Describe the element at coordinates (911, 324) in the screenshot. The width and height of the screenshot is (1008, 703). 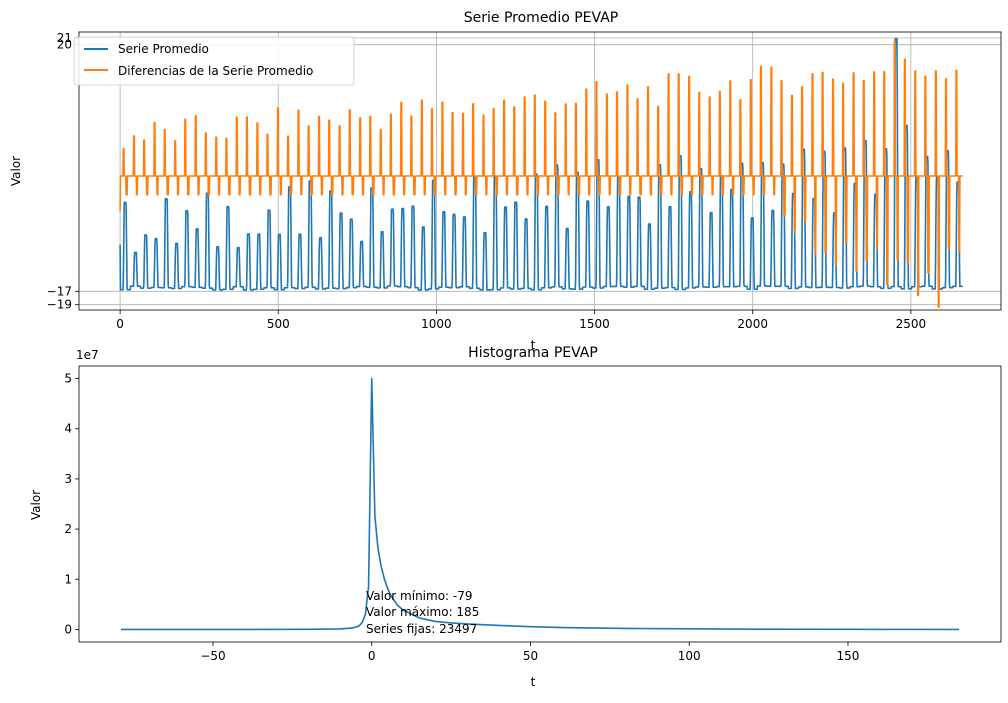
I see `chart1-x-tick-label: 2500` at that location.